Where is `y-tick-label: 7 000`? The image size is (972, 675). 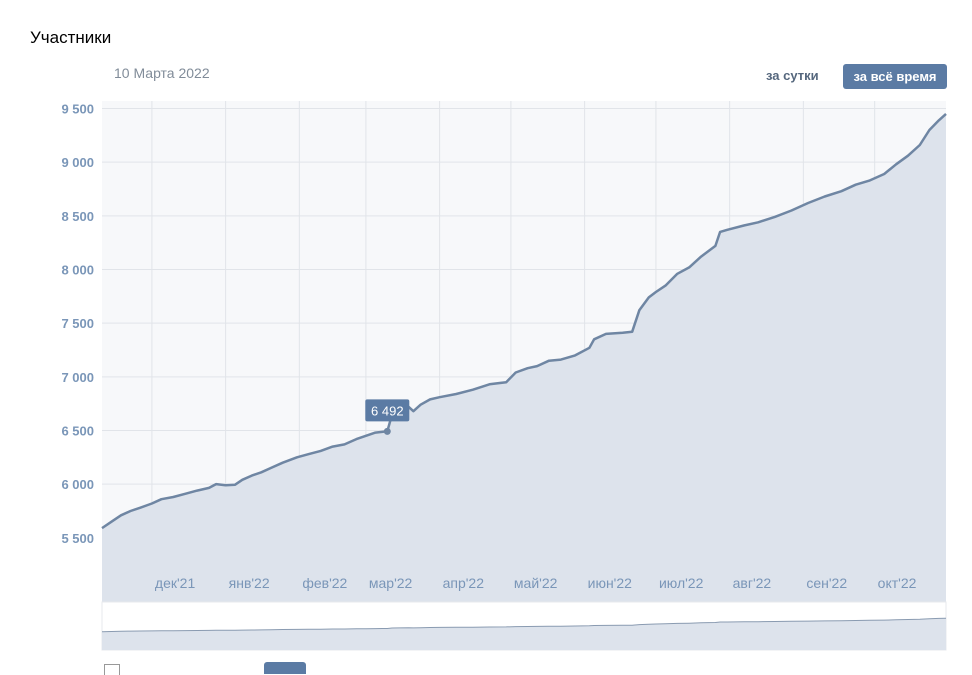
y-tick-label: 7 000 is located at coordinates (77, 377).